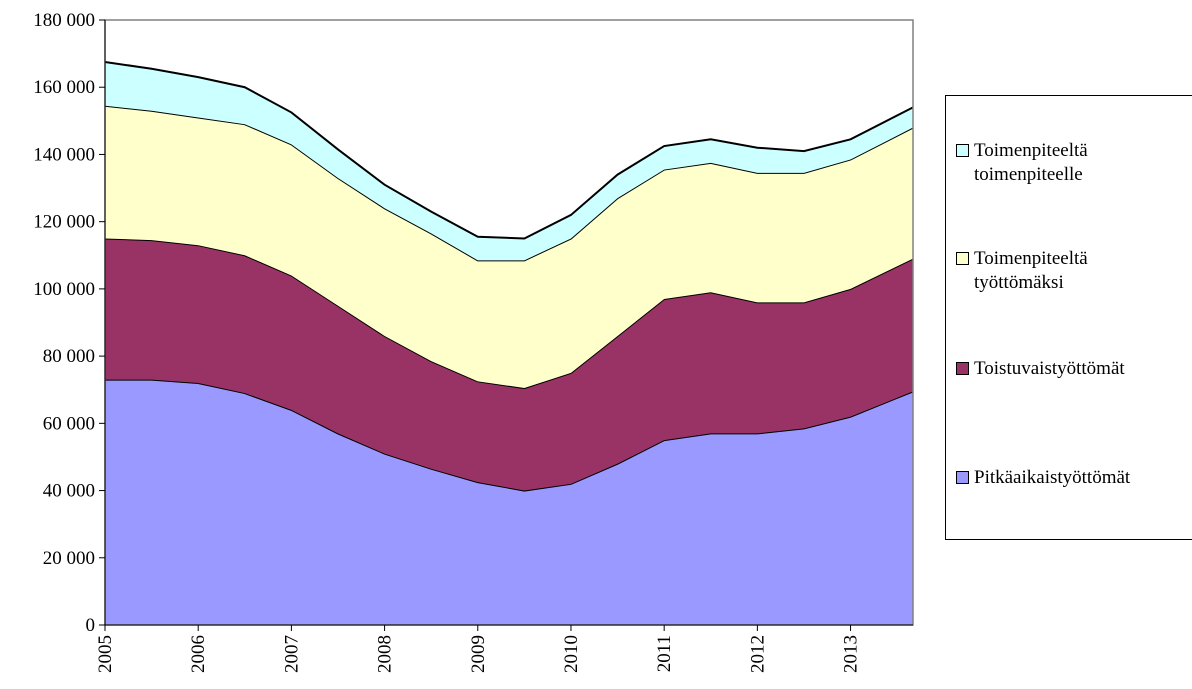 The image size is (1192, 689). Describe the element at coordinates (64, 289) in the screenshot. I see `y-tick-label: 100 000` at that location.